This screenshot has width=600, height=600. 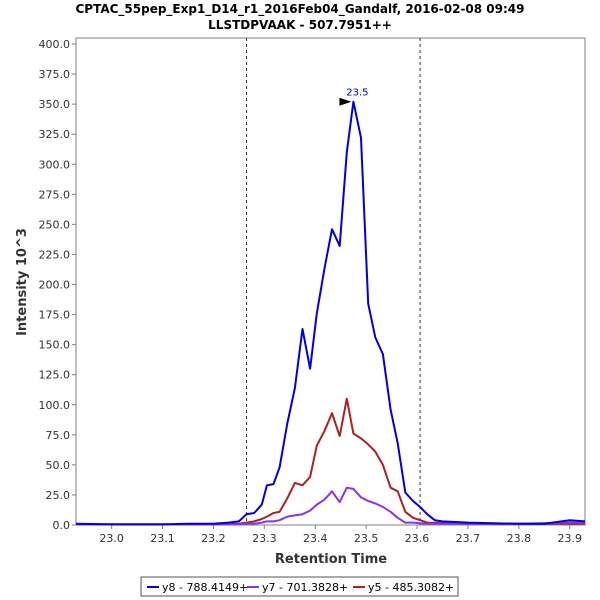 I want to click on x-tick-label: 23.0, so click(x=111, y=538).